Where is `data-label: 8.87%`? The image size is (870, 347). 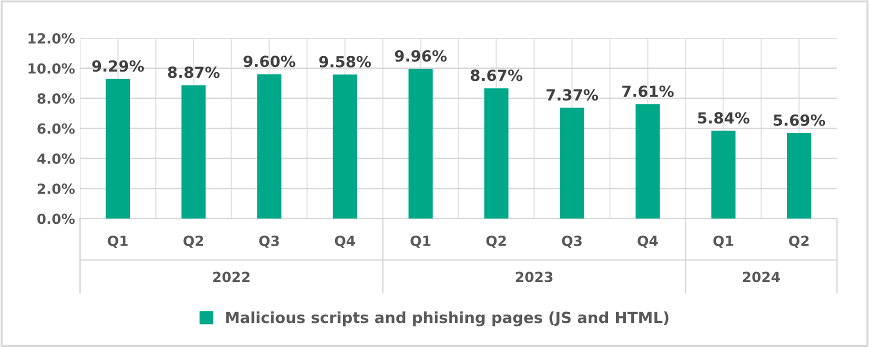
data-label: 8.87% is located at coordinates (194, 72).